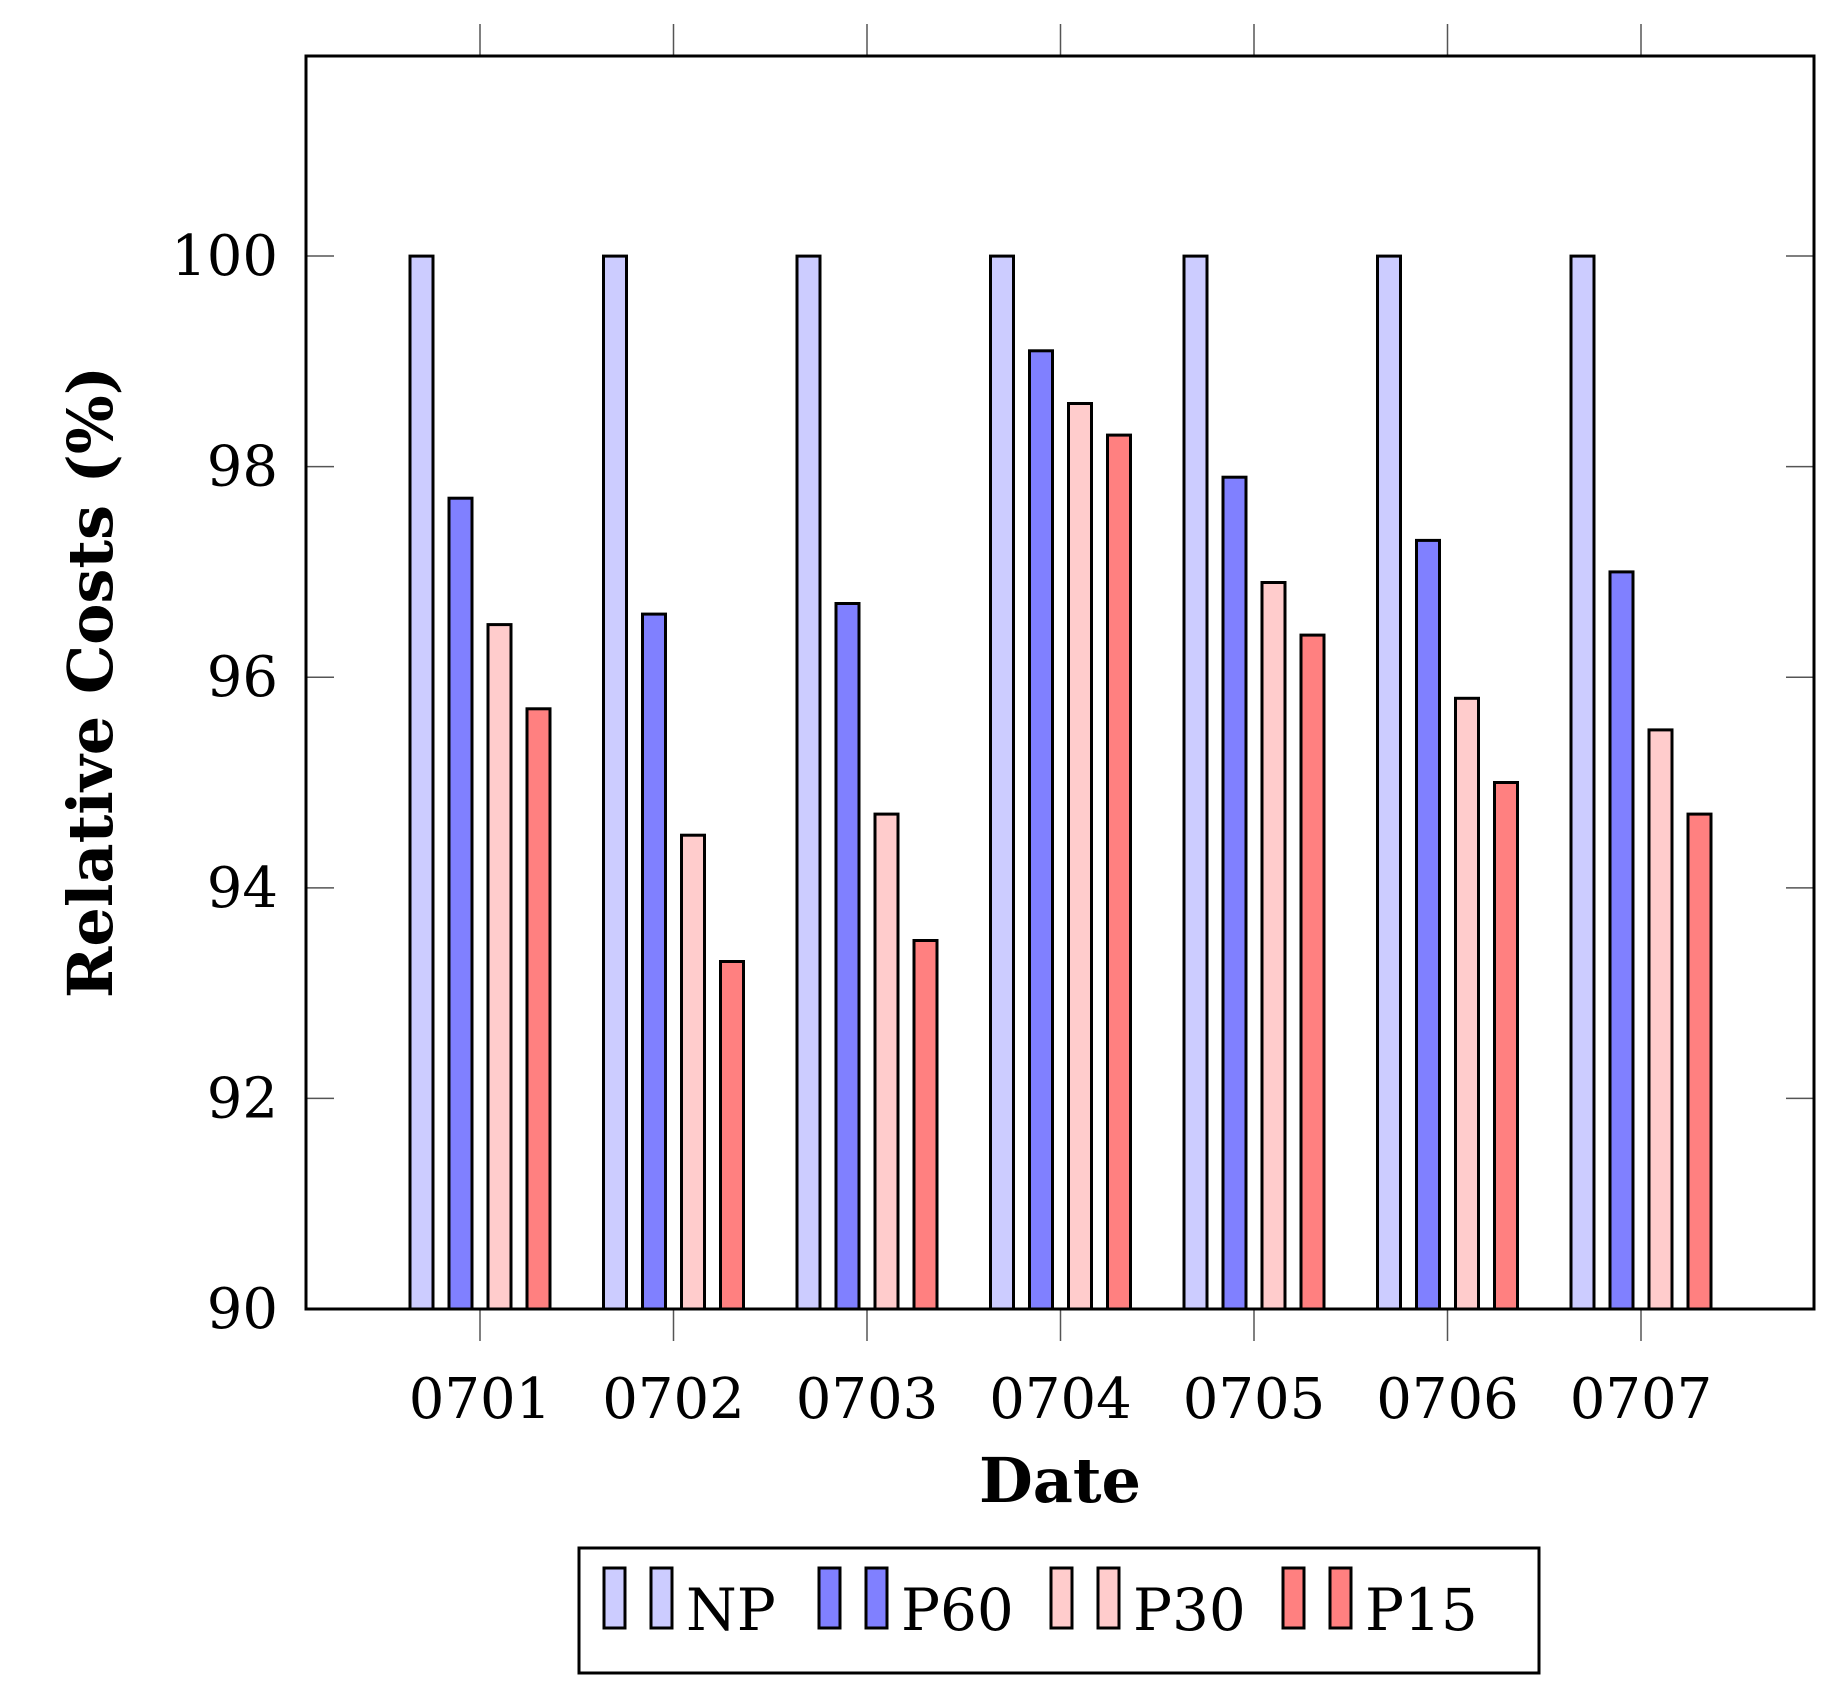 The height and width of the screenshot is (1691, 1837). What do you see at coordinates (1254, 1399) in the screenshot?
I see `x-tick-label-0705: 0705` at bounding box center [1254, 1399].